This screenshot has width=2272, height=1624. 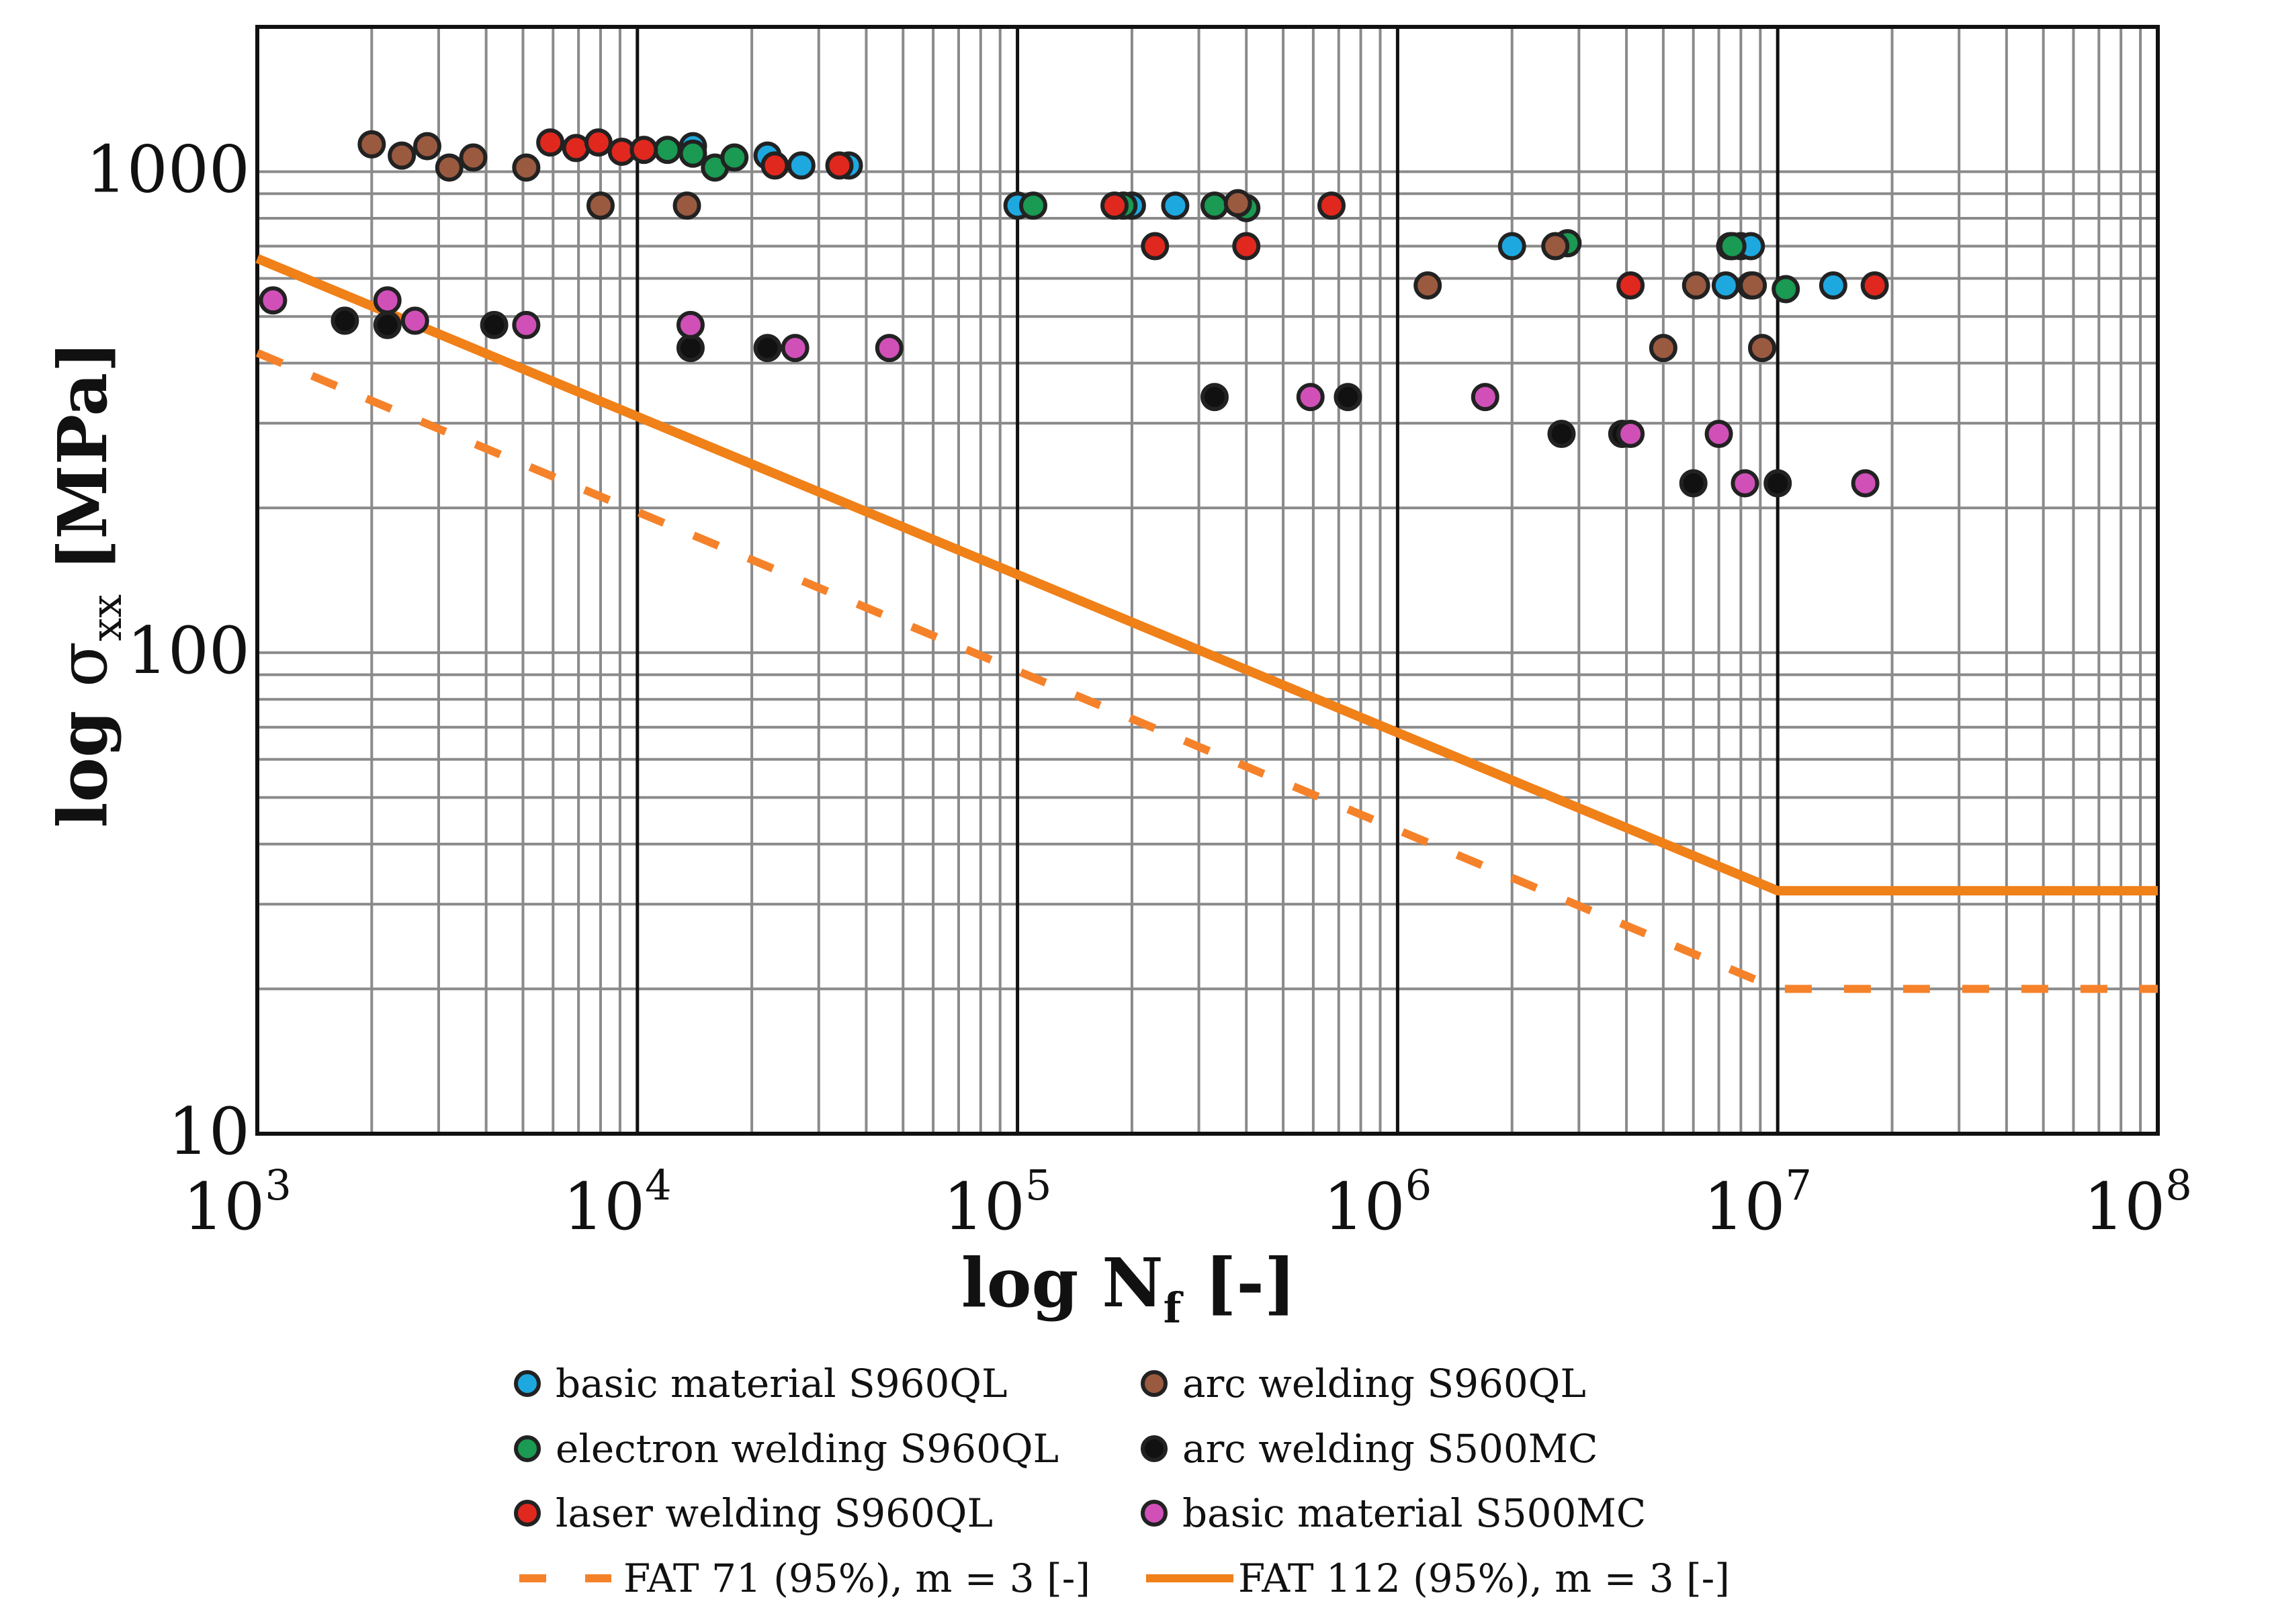 I want to click on legend-item: basic material S500MC, so click(x=1393, y=1513).